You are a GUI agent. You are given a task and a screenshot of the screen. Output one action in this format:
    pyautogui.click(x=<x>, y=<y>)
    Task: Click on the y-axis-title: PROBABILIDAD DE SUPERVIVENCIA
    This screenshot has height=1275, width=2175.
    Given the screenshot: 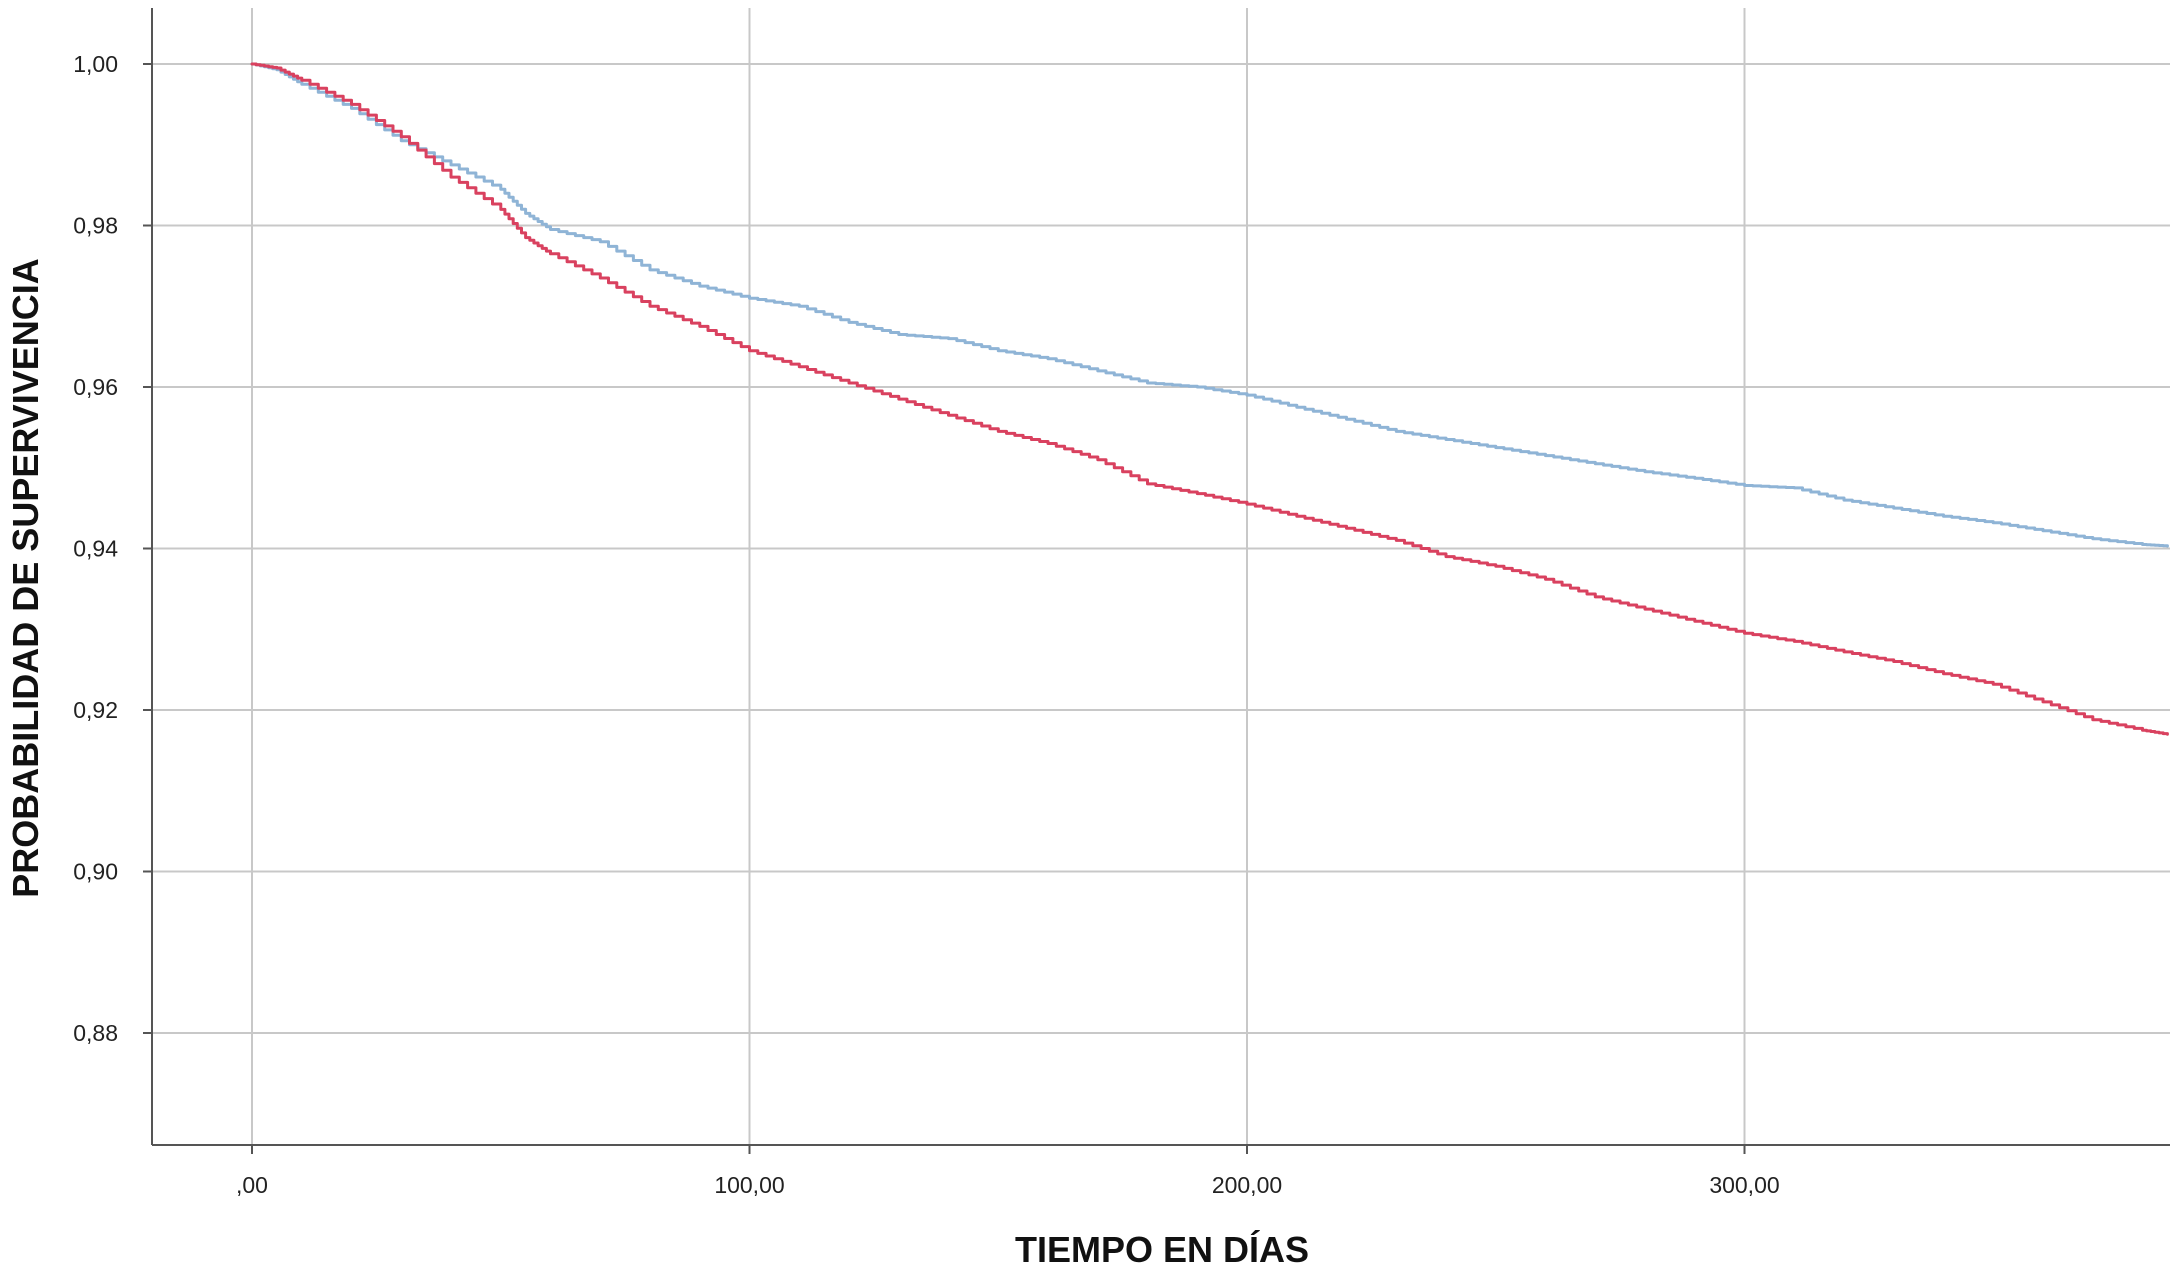 What is the action you would take?
    pyautogui.click(x=25, y=577)
    